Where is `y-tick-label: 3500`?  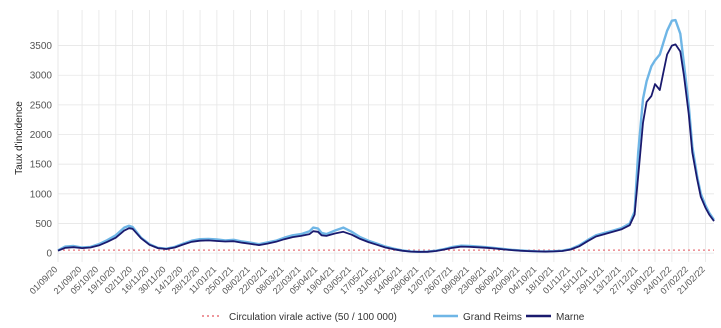
y-tick-label: 3500 is located at coordinates (41, 46).